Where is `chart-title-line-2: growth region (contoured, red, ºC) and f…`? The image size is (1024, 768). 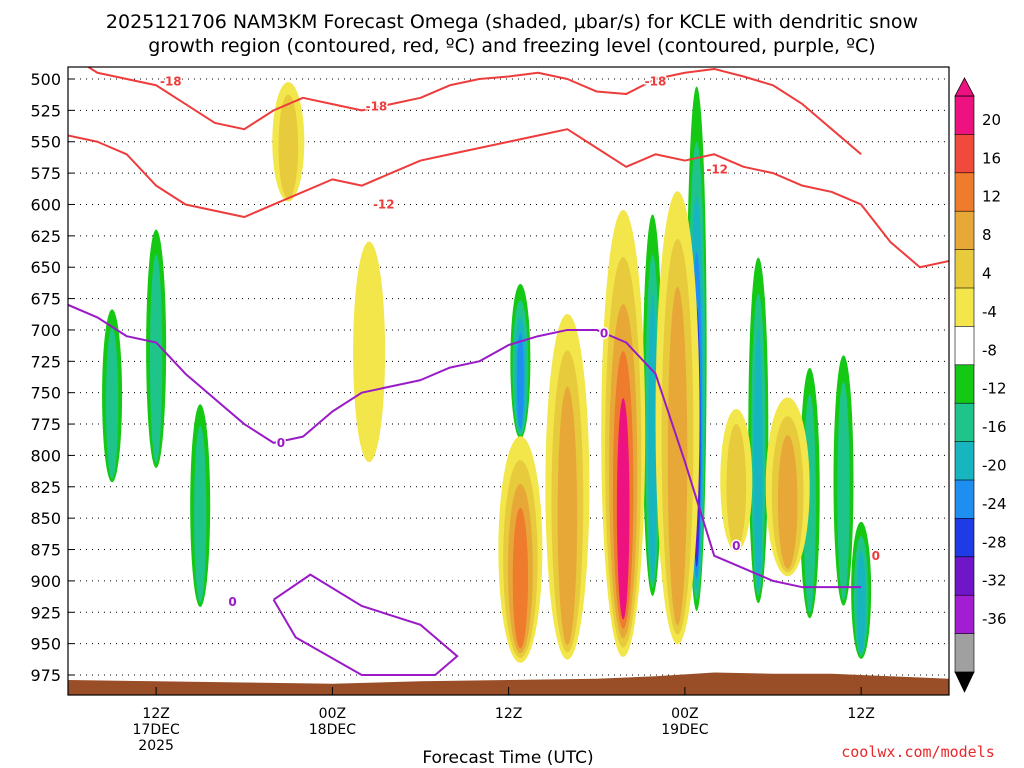
chart-title-line-2: growth region (contoured, red, ºC) and f… is located at coordinates (511, 46).